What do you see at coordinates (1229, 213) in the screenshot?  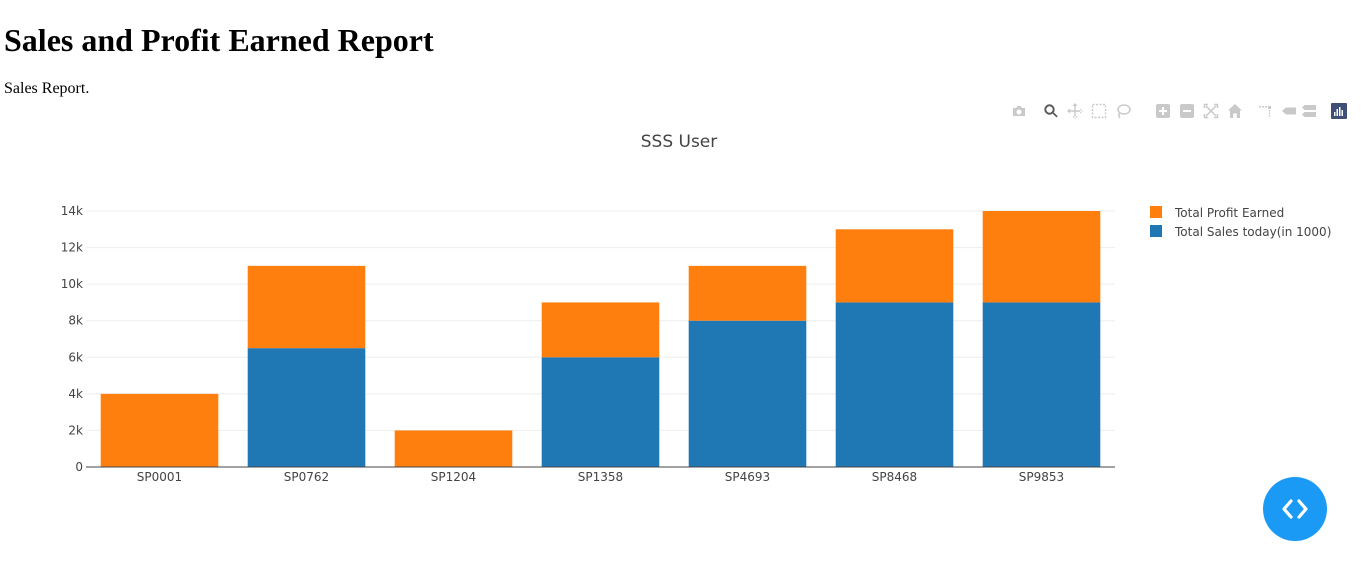 I see `legend-label: Total Profit Earned` at bounding box center [1229, 213].